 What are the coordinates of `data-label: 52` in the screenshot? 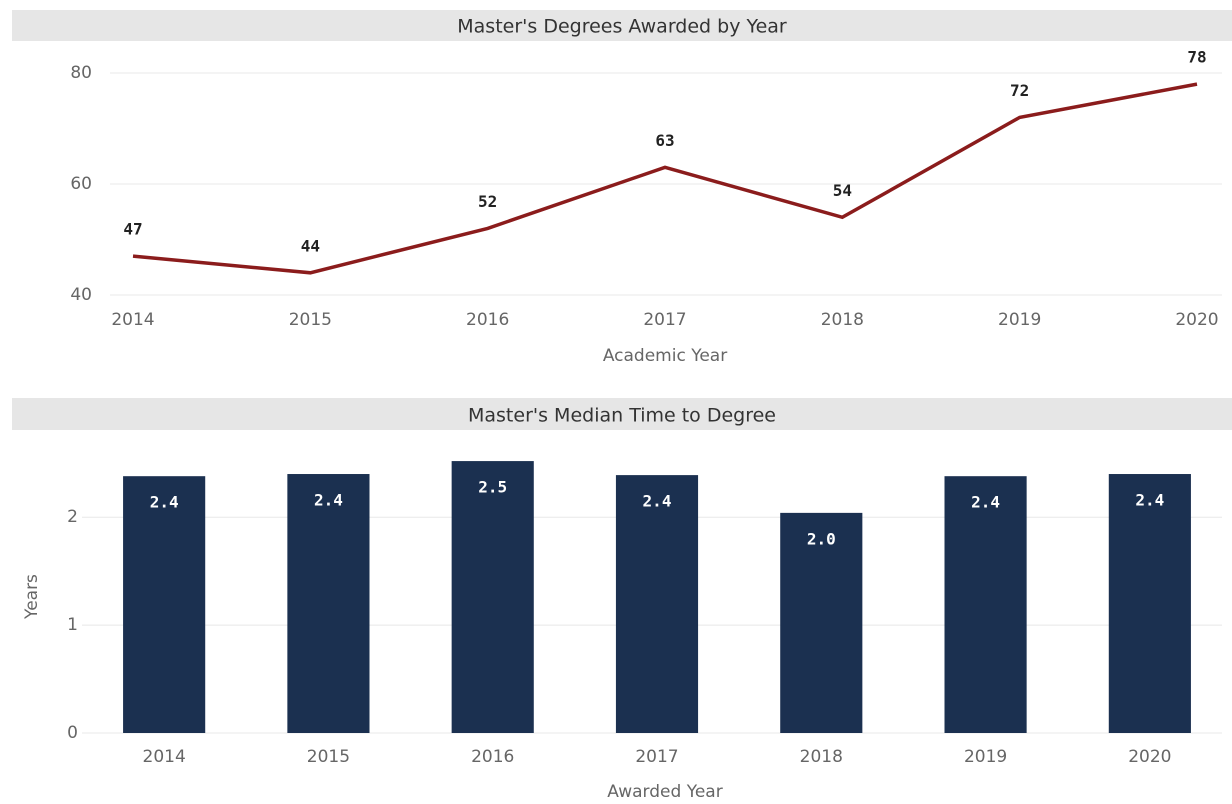 It's located at (487, 201).